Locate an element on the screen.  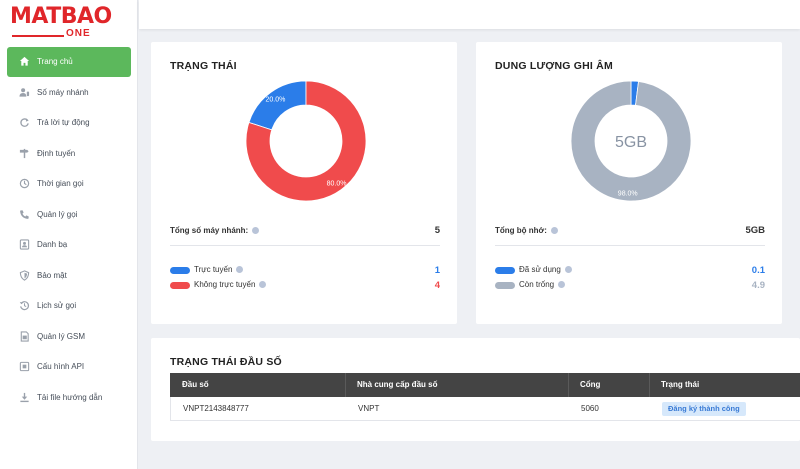
legend-value: 4.9 is located at coordinates (758, 285).